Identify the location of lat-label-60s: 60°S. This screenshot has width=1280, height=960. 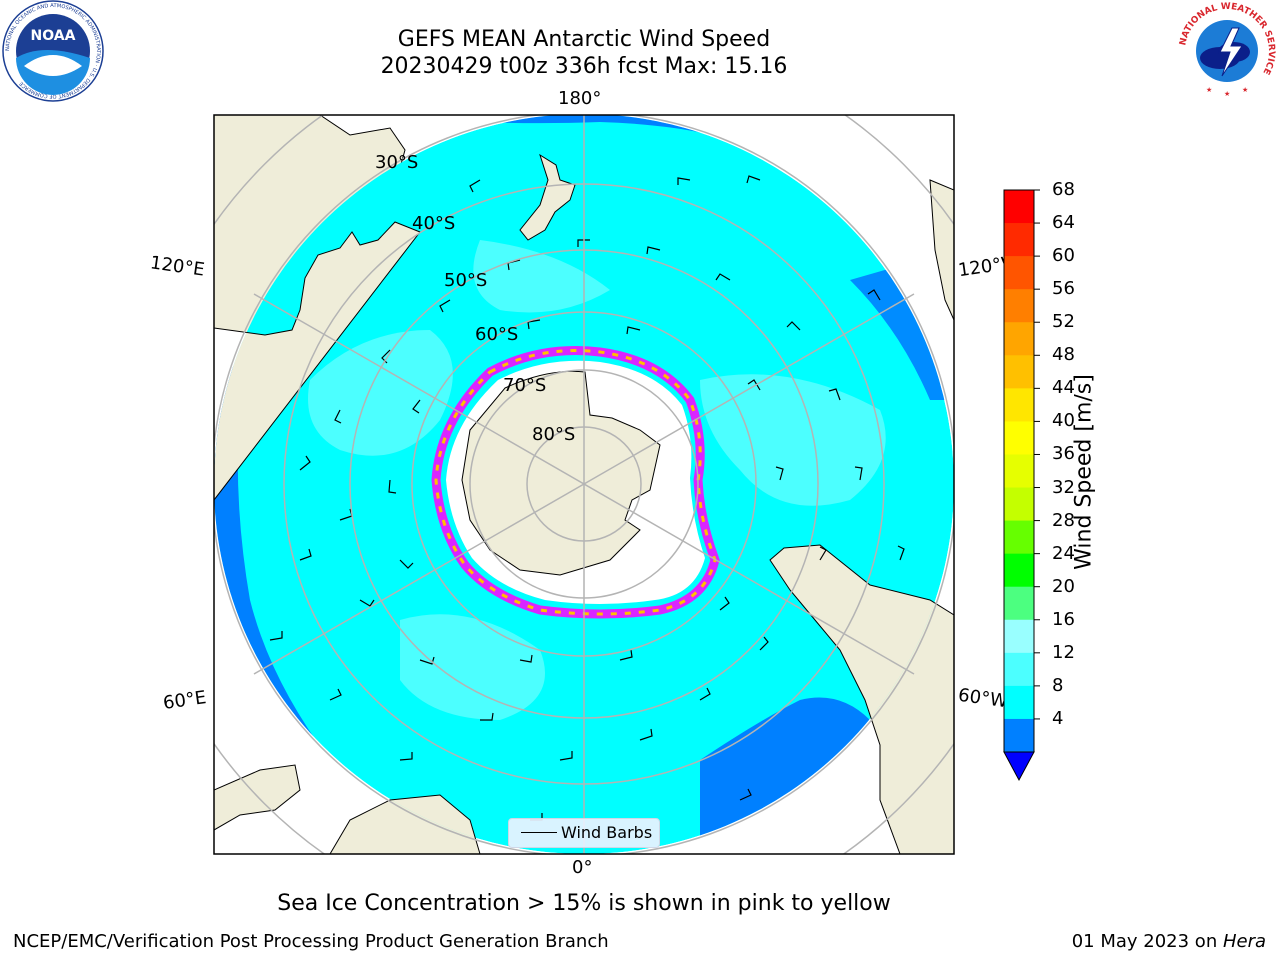
(497, 334).